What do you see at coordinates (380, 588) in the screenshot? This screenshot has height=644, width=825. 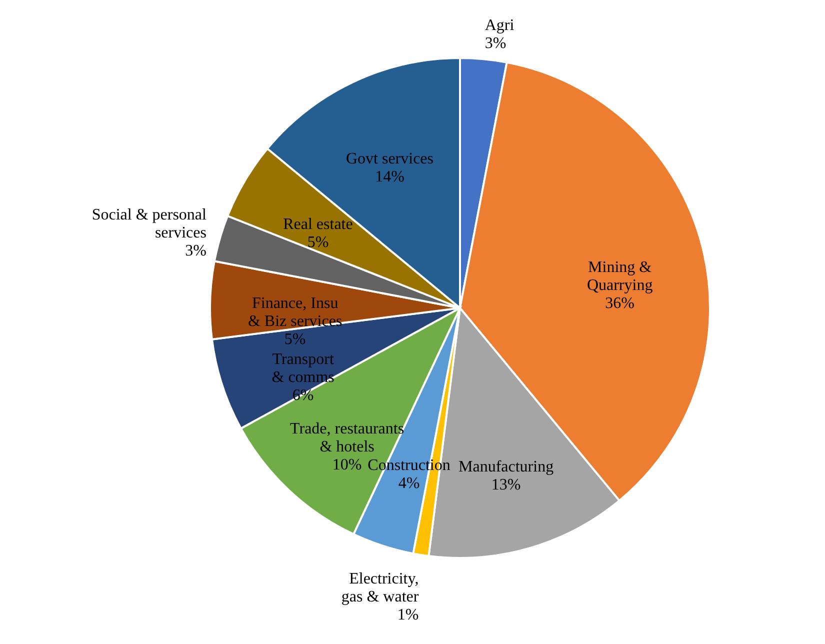 I see `slice-label: Electricity, gas & water` at bounding box center [380, 588].